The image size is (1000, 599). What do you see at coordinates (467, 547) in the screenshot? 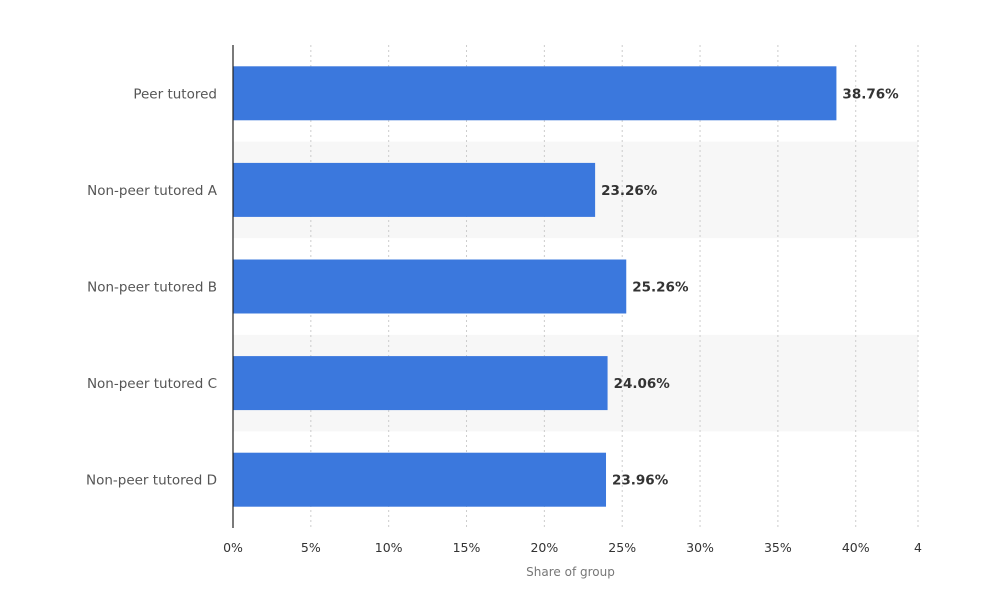
I see `x-tick-label: 15%` at bounding box center [467, 547].